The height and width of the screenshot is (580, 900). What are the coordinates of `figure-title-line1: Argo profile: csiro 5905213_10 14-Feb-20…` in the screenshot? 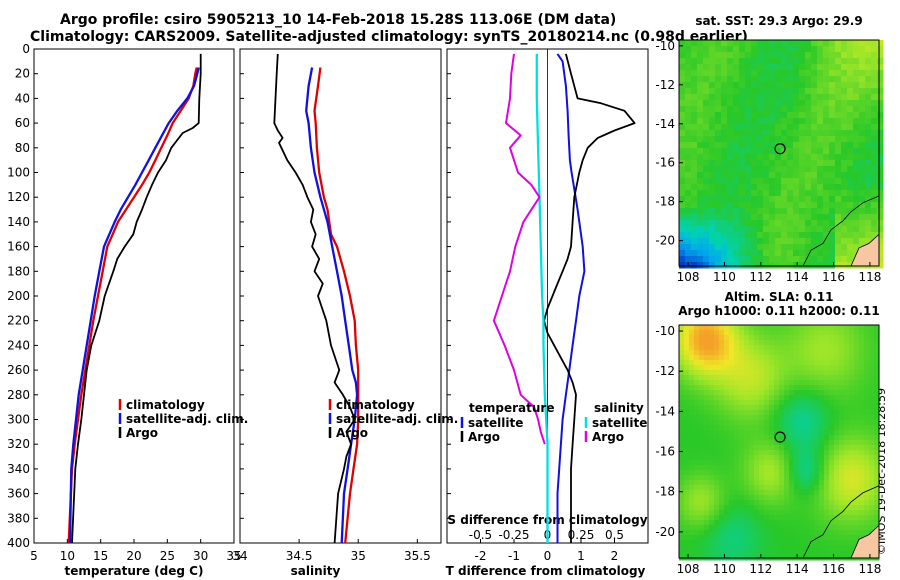 It's located at (338, 20).